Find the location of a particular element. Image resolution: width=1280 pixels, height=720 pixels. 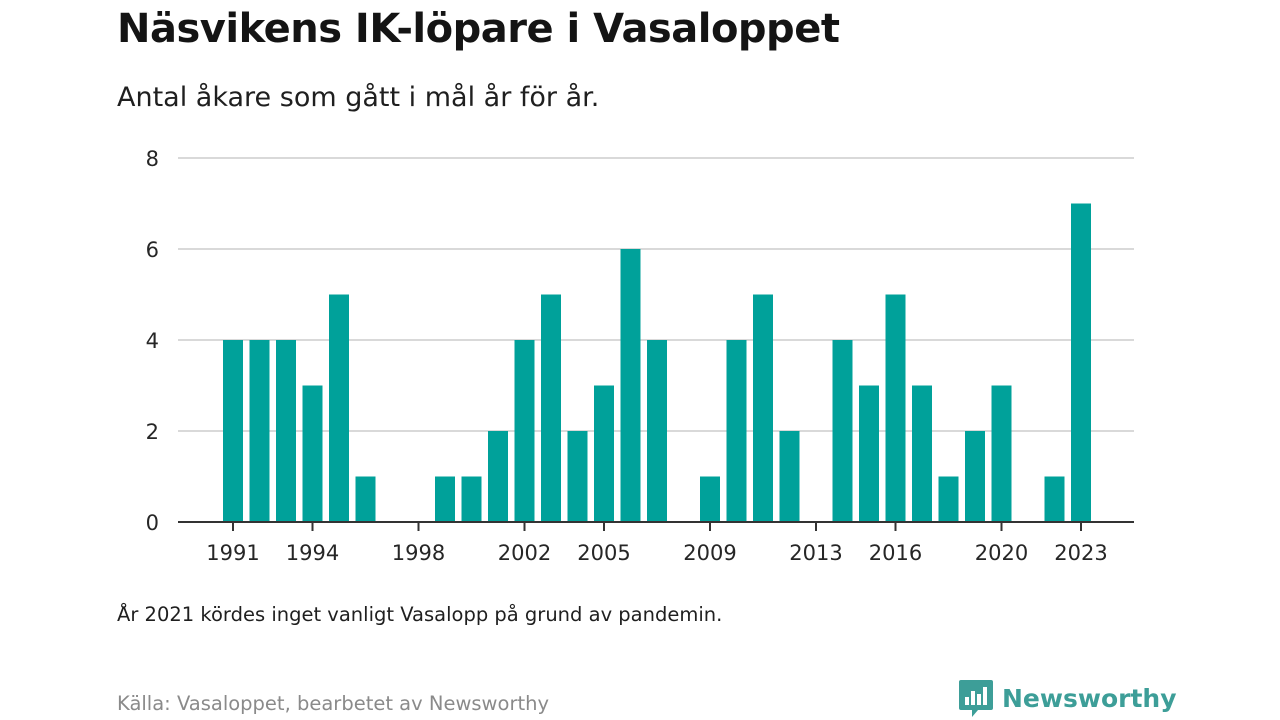

bar-2019 is located at coordinates (975, 476).